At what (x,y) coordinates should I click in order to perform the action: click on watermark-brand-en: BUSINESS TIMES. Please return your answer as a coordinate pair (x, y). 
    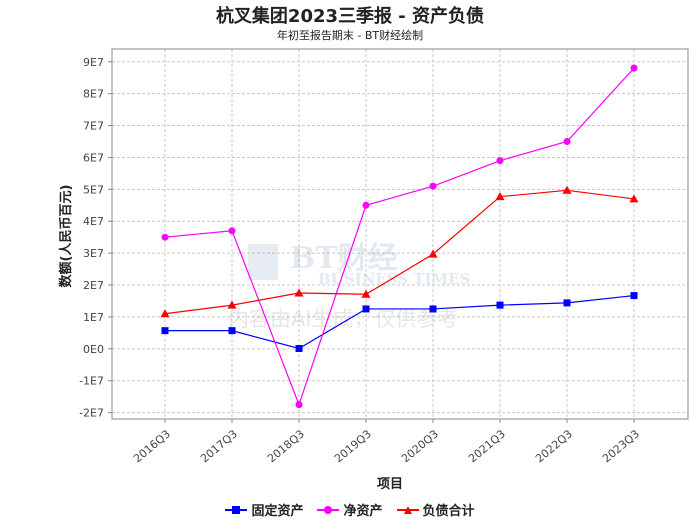
    Looking at the image, I should click on (394, 279).